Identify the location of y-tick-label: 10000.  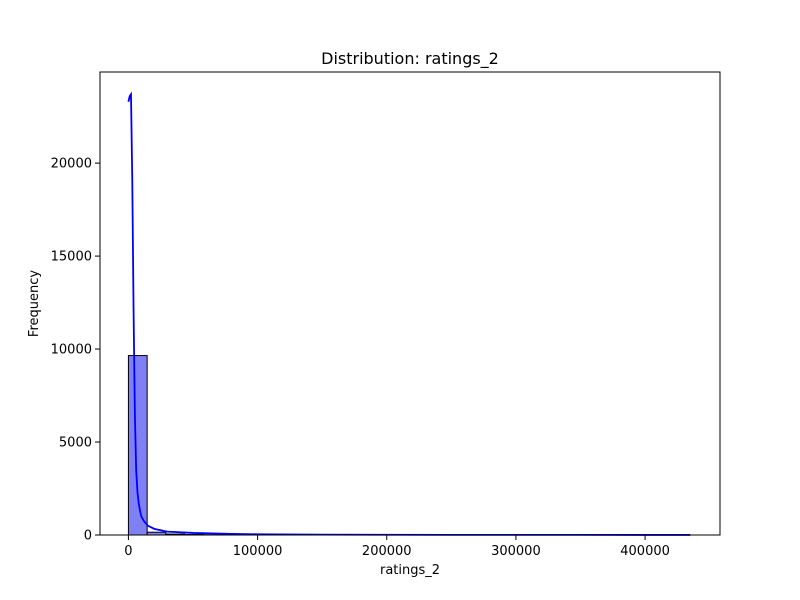
(71, 350).